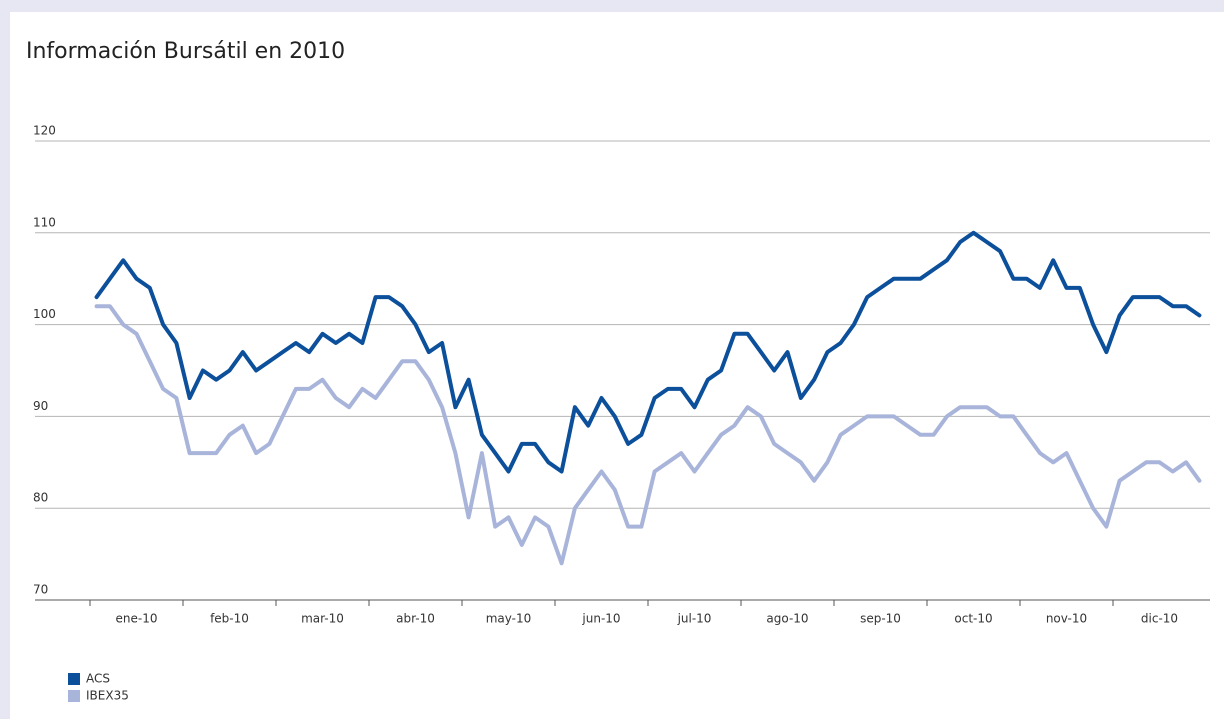 The width and height of the screenshot is (1224, 719). Describe the element at coordinates (229, 619) in the screenshot. I see `x-tick-label: feb-10` at that location.